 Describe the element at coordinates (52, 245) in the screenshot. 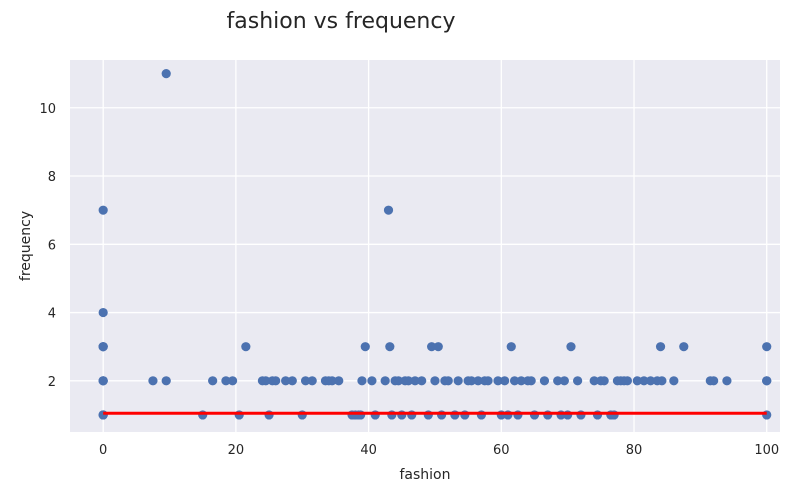

I see `y-tick-label: 6` at that location.